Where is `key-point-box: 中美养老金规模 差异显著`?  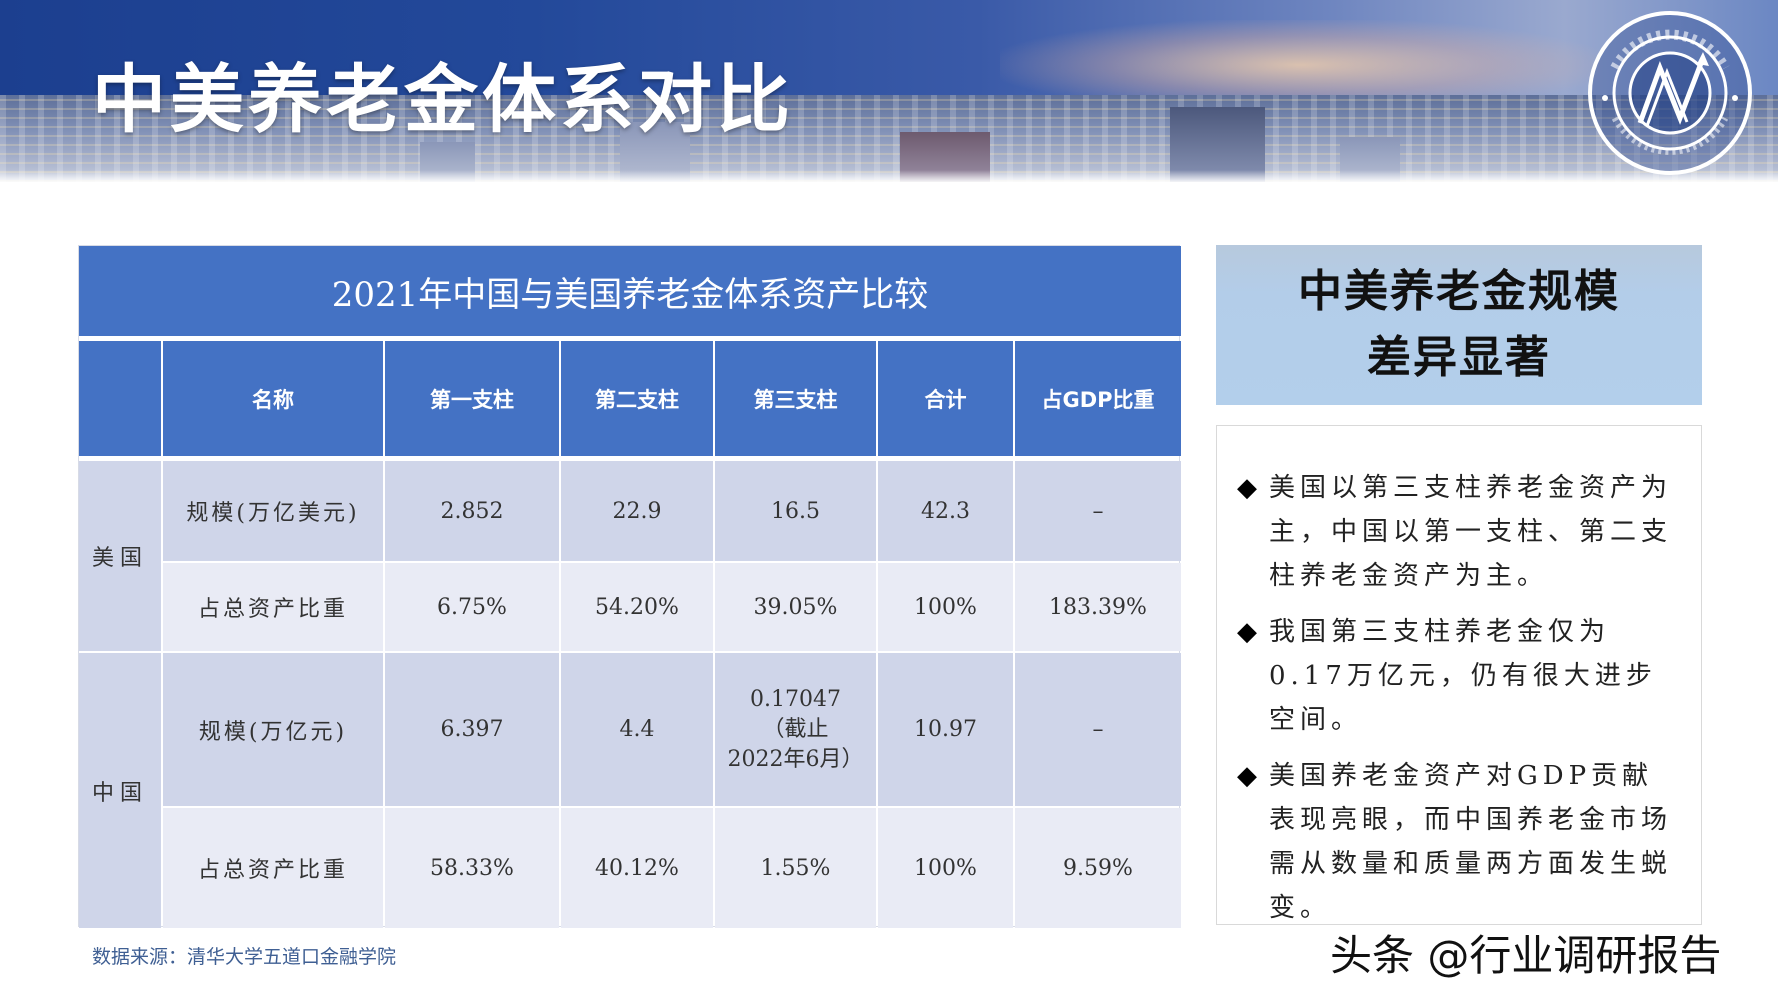 key-point-box: 中美养老金规模 差异显著 is located at coordinates (1459, 325).